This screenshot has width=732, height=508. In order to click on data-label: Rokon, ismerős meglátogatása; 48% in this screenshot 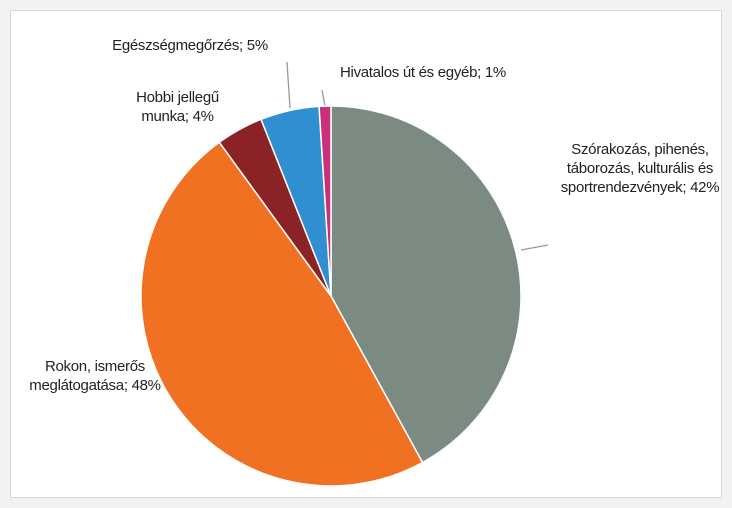, I will do `click(95, 376)`.